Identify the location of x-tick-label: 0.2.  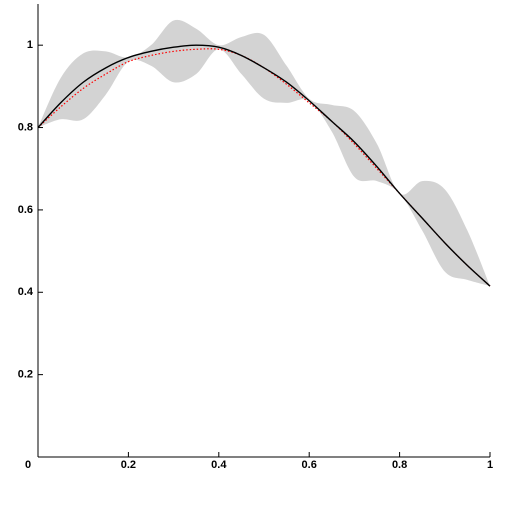
(128, 465).